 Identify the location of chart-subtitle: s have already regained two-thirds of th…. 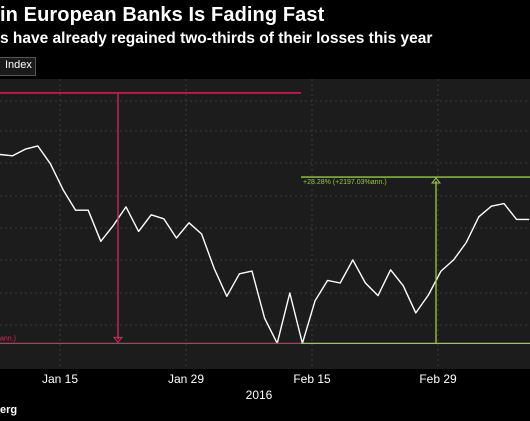
(216, 38).